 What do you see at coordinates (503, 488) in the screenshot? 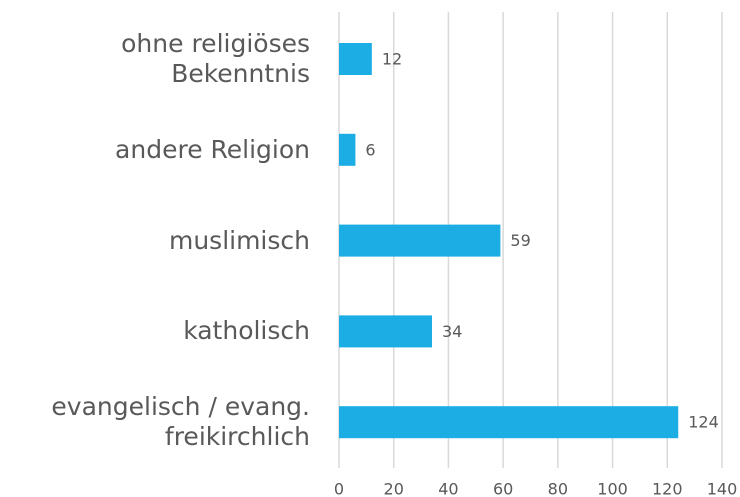
I see `x-tick-label: 60` at bounding box center [503, 488].